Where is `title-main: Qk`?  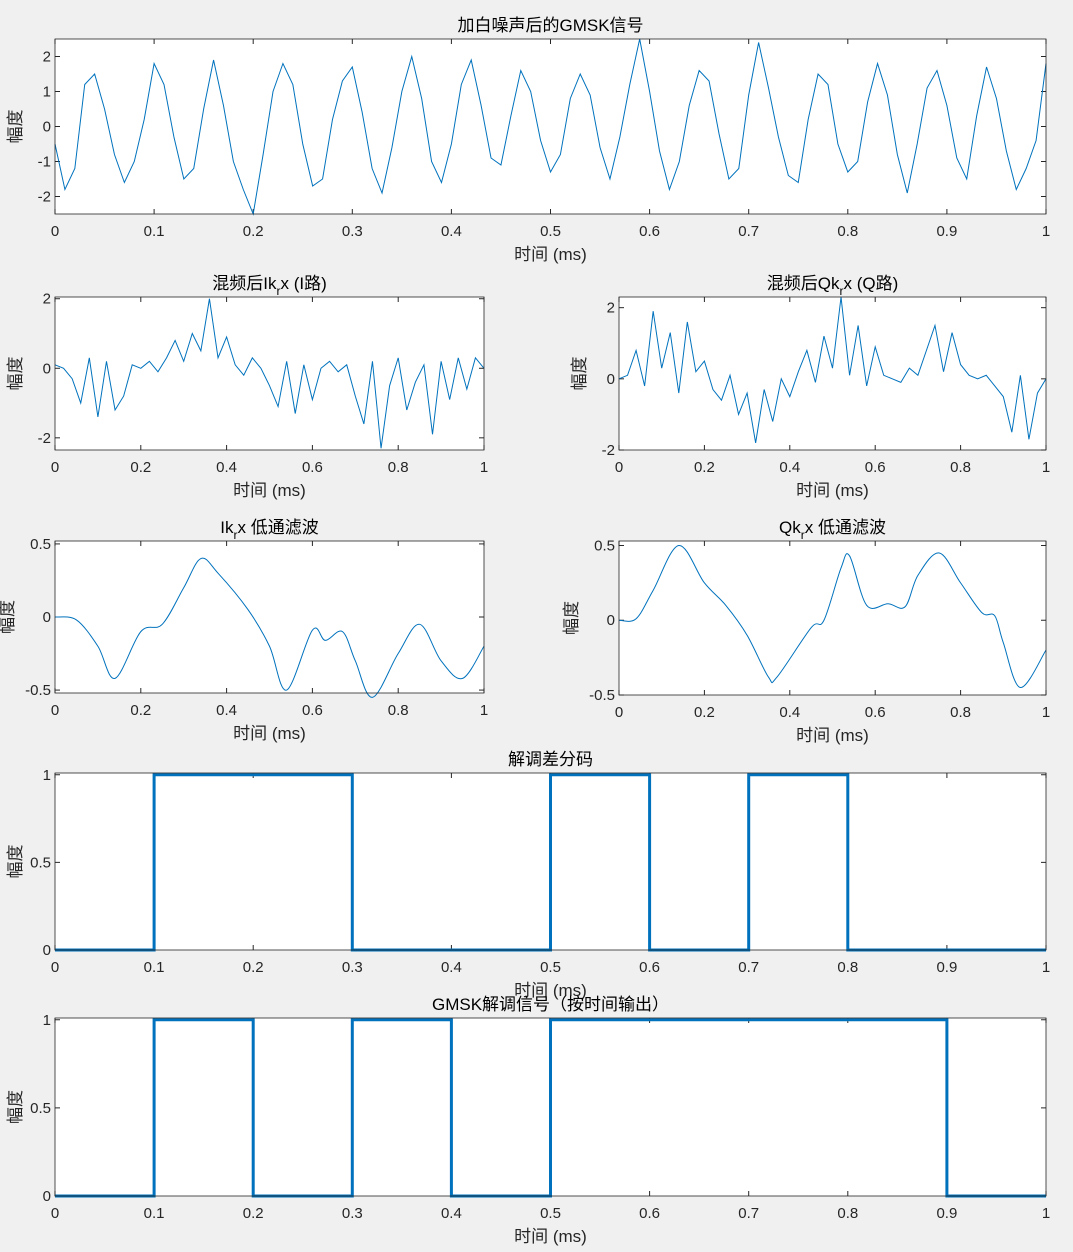 title-main: Qk is located at coordinates (790, 527).